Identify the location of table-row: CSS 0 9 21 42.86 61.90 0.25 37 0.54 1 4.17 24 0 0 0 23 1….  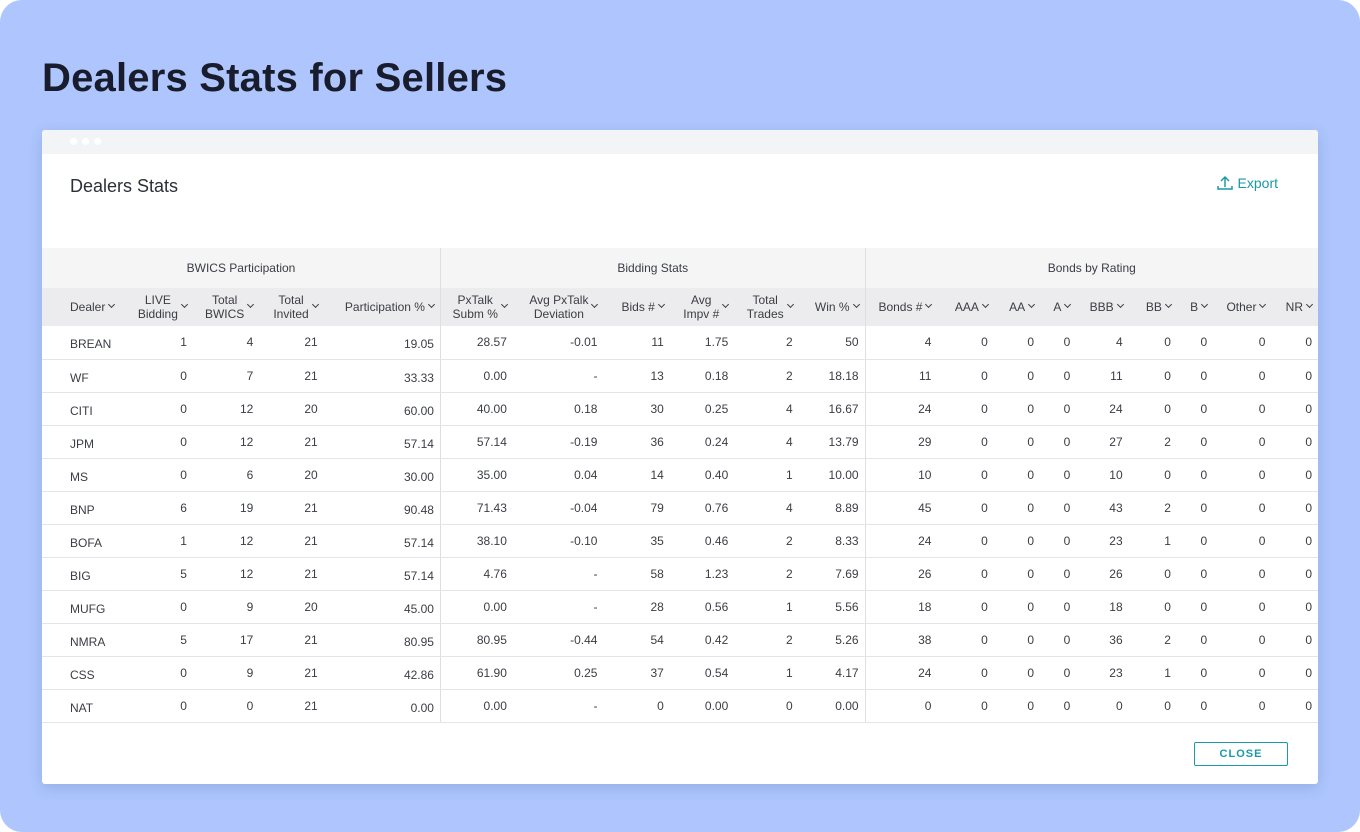
(680, 673).